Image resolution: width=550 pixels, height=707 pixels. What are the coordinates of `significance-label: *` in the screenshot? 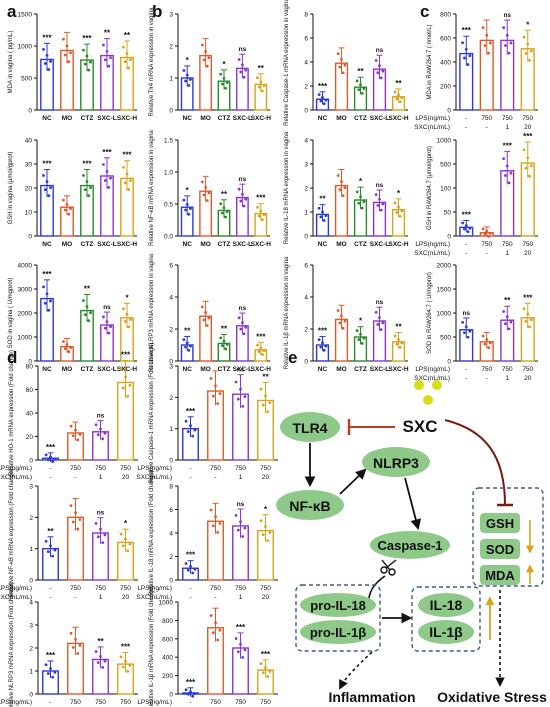 It's located at (266, 509).